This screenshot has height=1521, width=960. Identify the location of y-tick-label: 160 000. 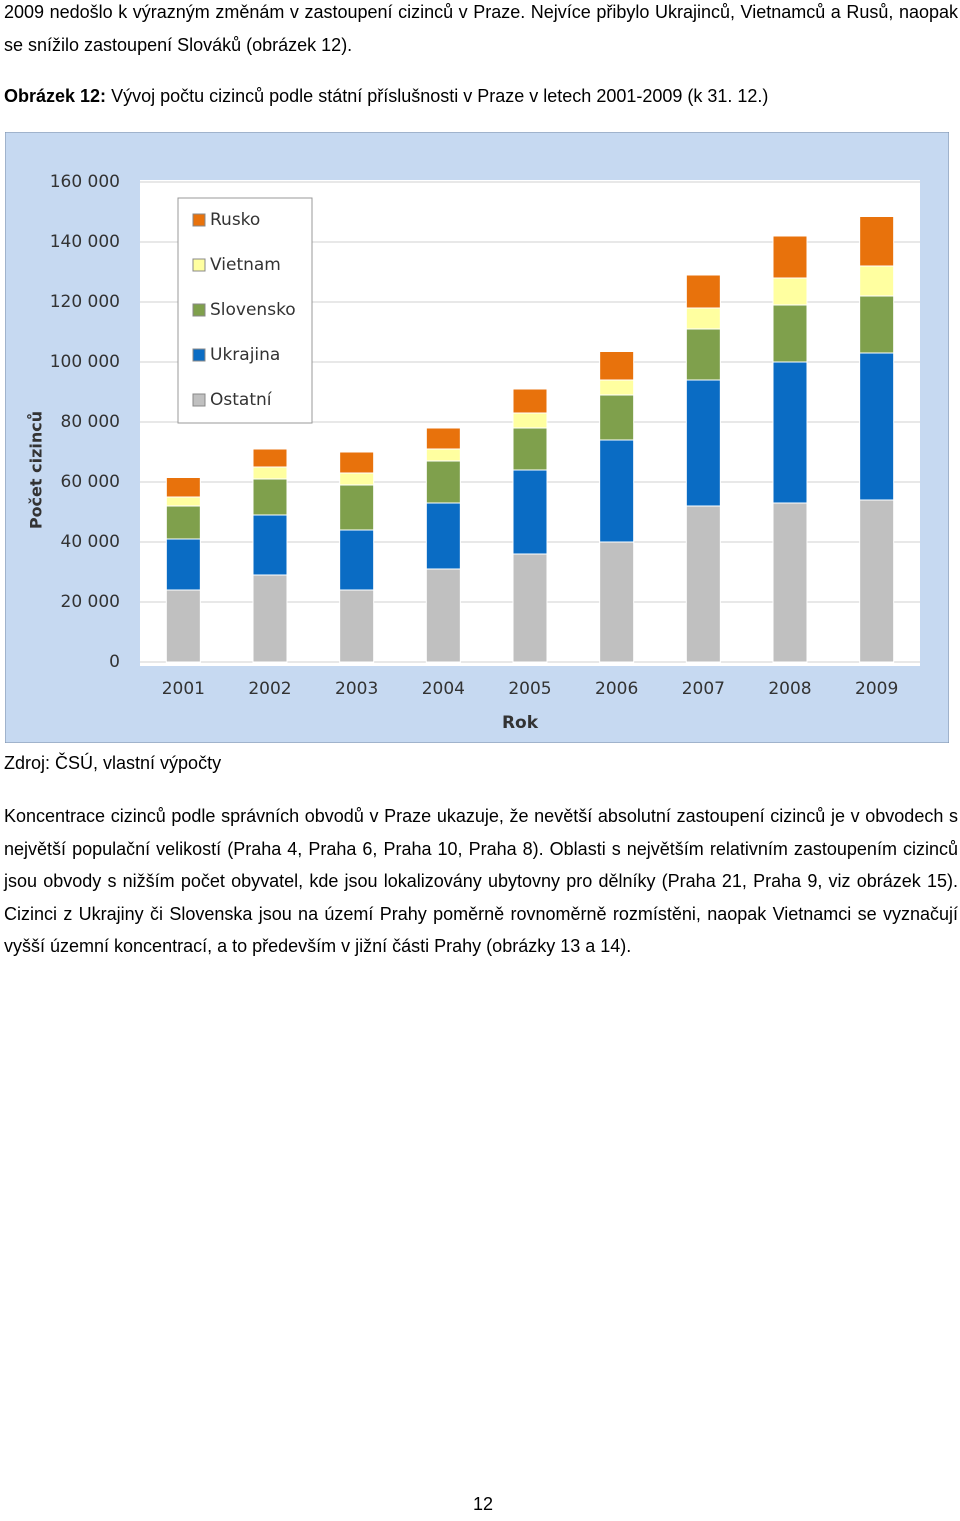
(85, 182).